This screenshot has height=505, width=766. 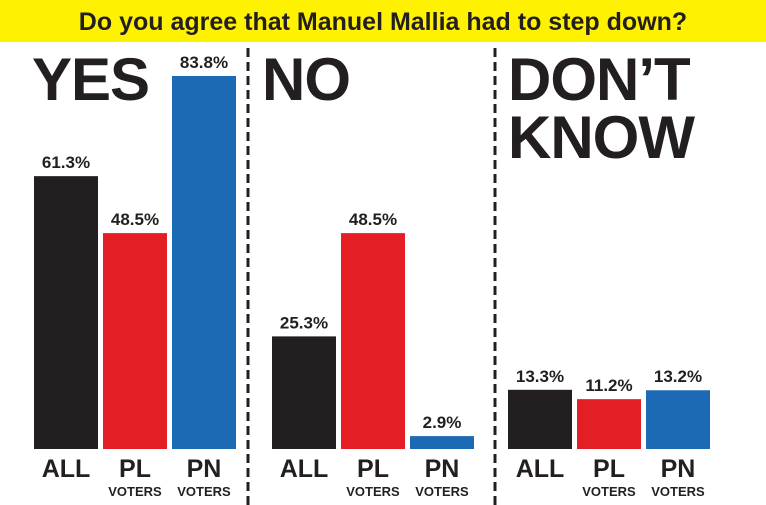 I want to click on panel-title: DON’T, so click(x=599, y=79).